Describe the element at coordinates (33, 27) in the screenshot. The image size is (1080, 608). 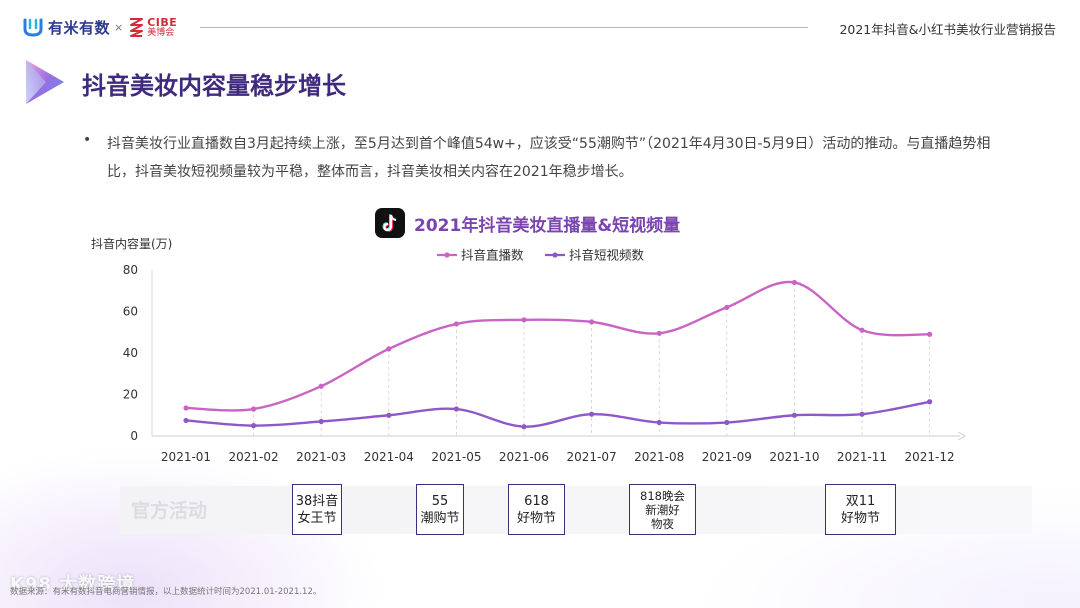
I see `youmi-logo-icon` at that location.